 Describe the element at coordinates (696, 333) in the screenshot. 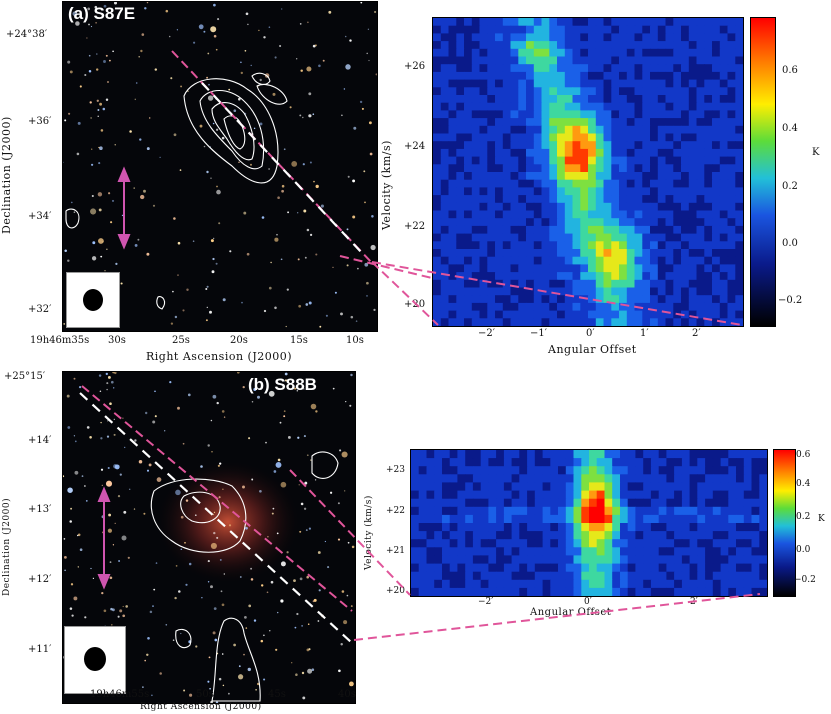

I see `panel-a-pv-xtick-4: 2′` at that location.